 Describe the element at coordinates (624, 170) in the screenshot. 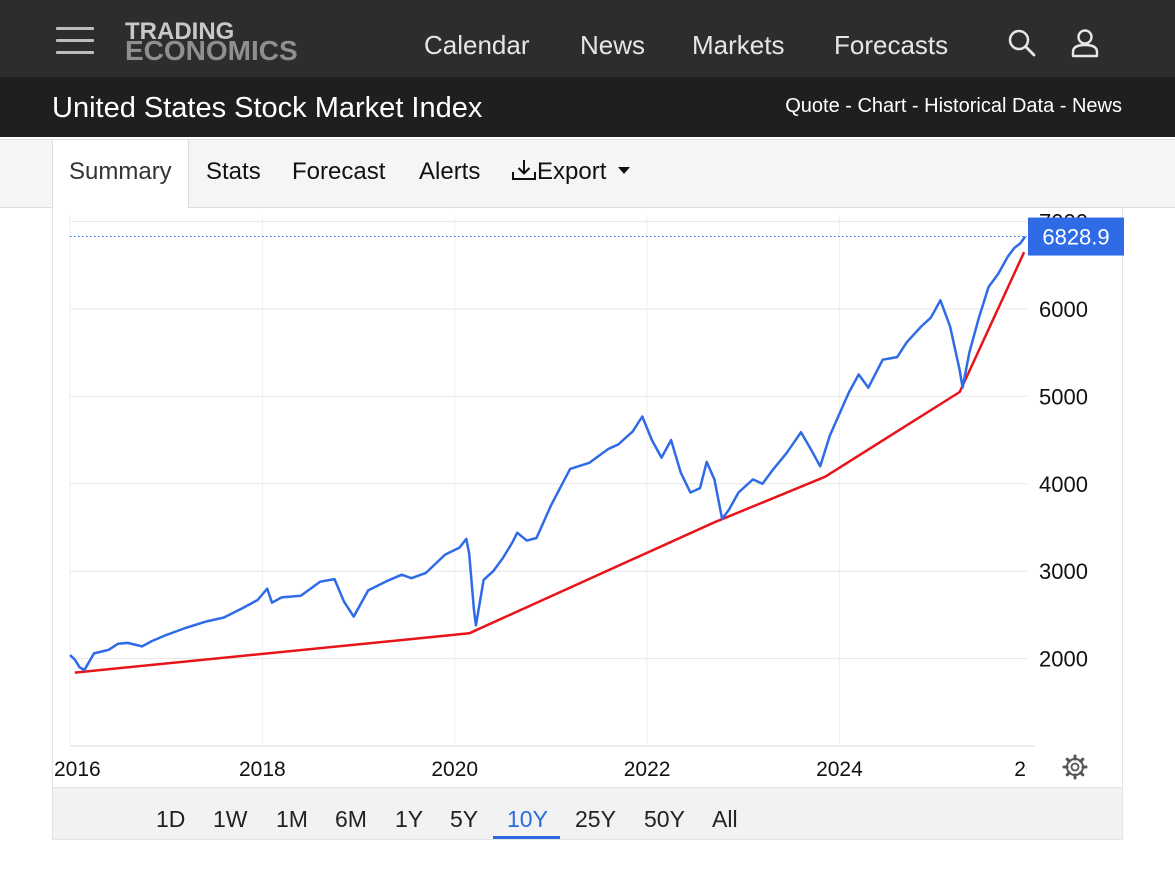

I see `caret-down-icon` at that location.